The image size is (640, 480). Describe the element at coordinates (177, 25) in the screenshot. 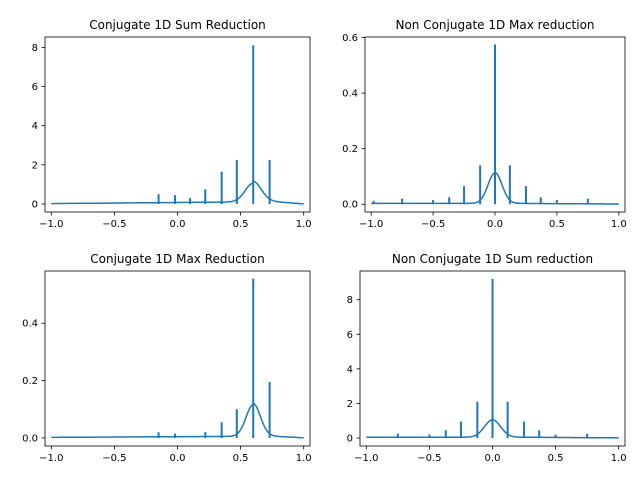

I see `chart-title: Conjugate 1D Sum Reduction` at that location.